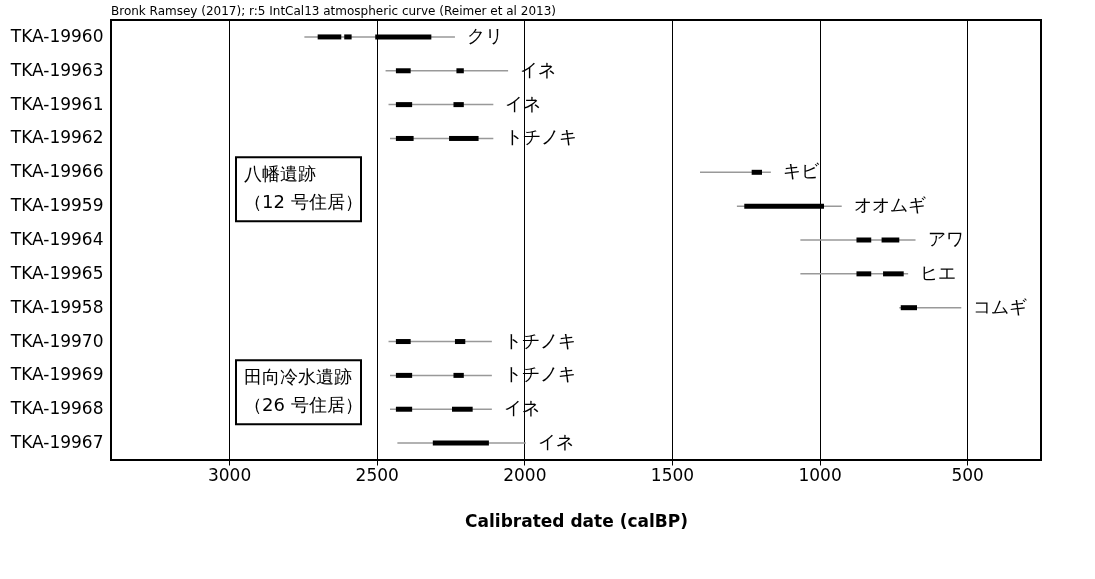 The image size is (1095, 579). What do you see at coordinates (56, 272) in the screenshot?
I see `y-tick-label: TKA-19965` at bounding box center [56, 272].